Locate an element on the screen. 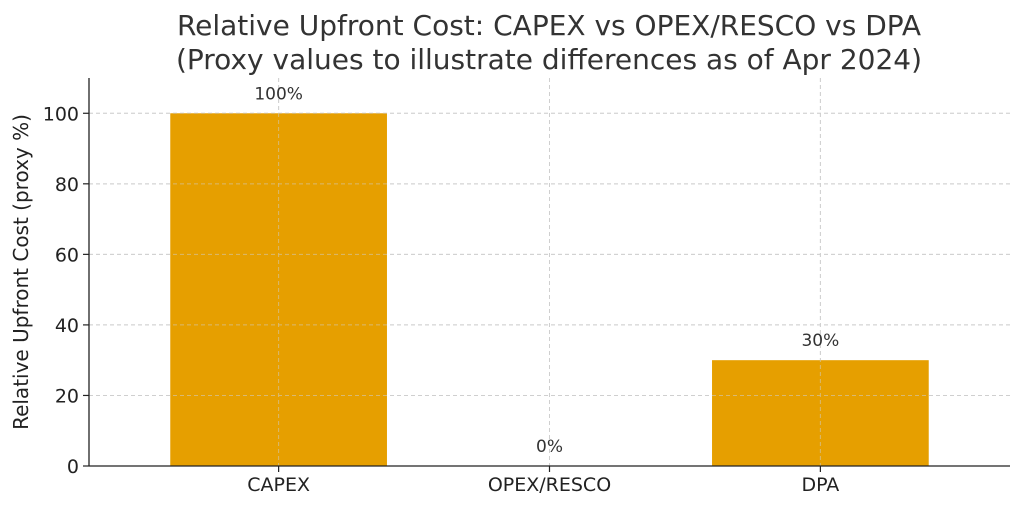 The image size is (1024, 506). data-label: 100% is located at coordinates (278, 94).